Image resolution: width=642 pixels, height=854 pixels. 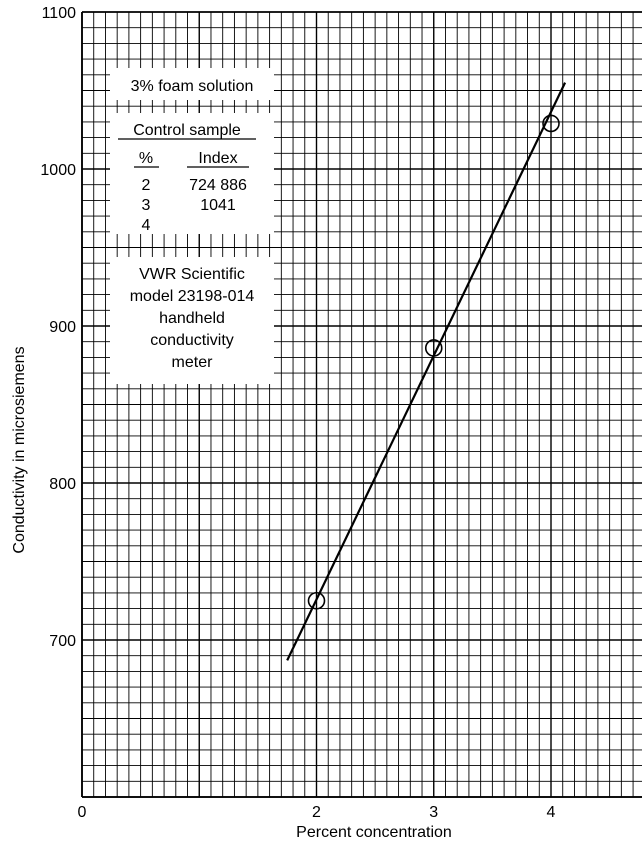 What do you see at coordinates (58, 170) in the screenshot?
I see `y-tick-label: 1000` at bounding box center [58, 170].